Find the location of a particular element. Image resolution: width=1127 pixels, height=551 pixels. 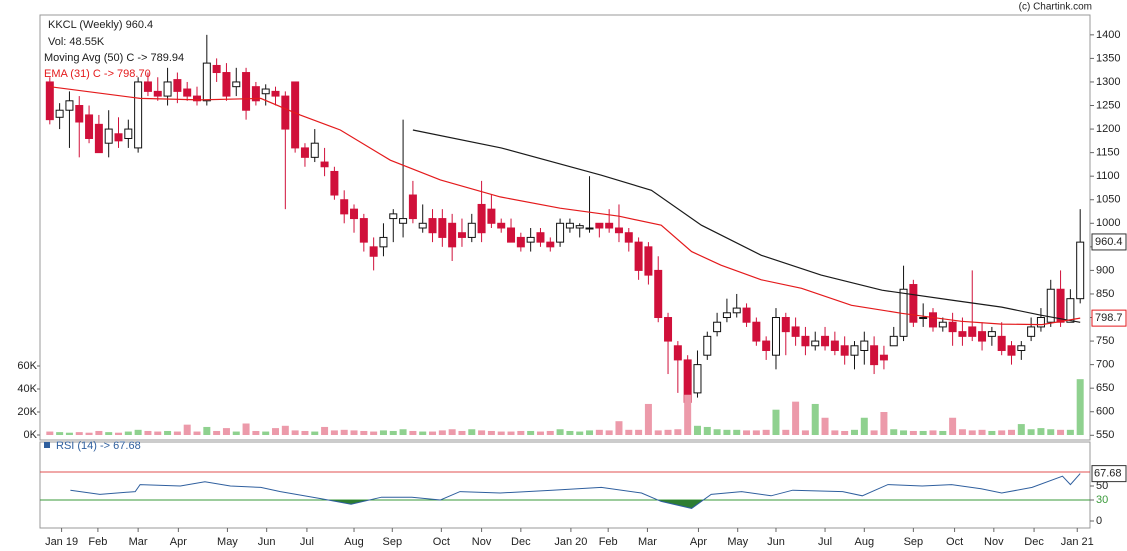

last-value-box is located at coordinates (1109, 242).